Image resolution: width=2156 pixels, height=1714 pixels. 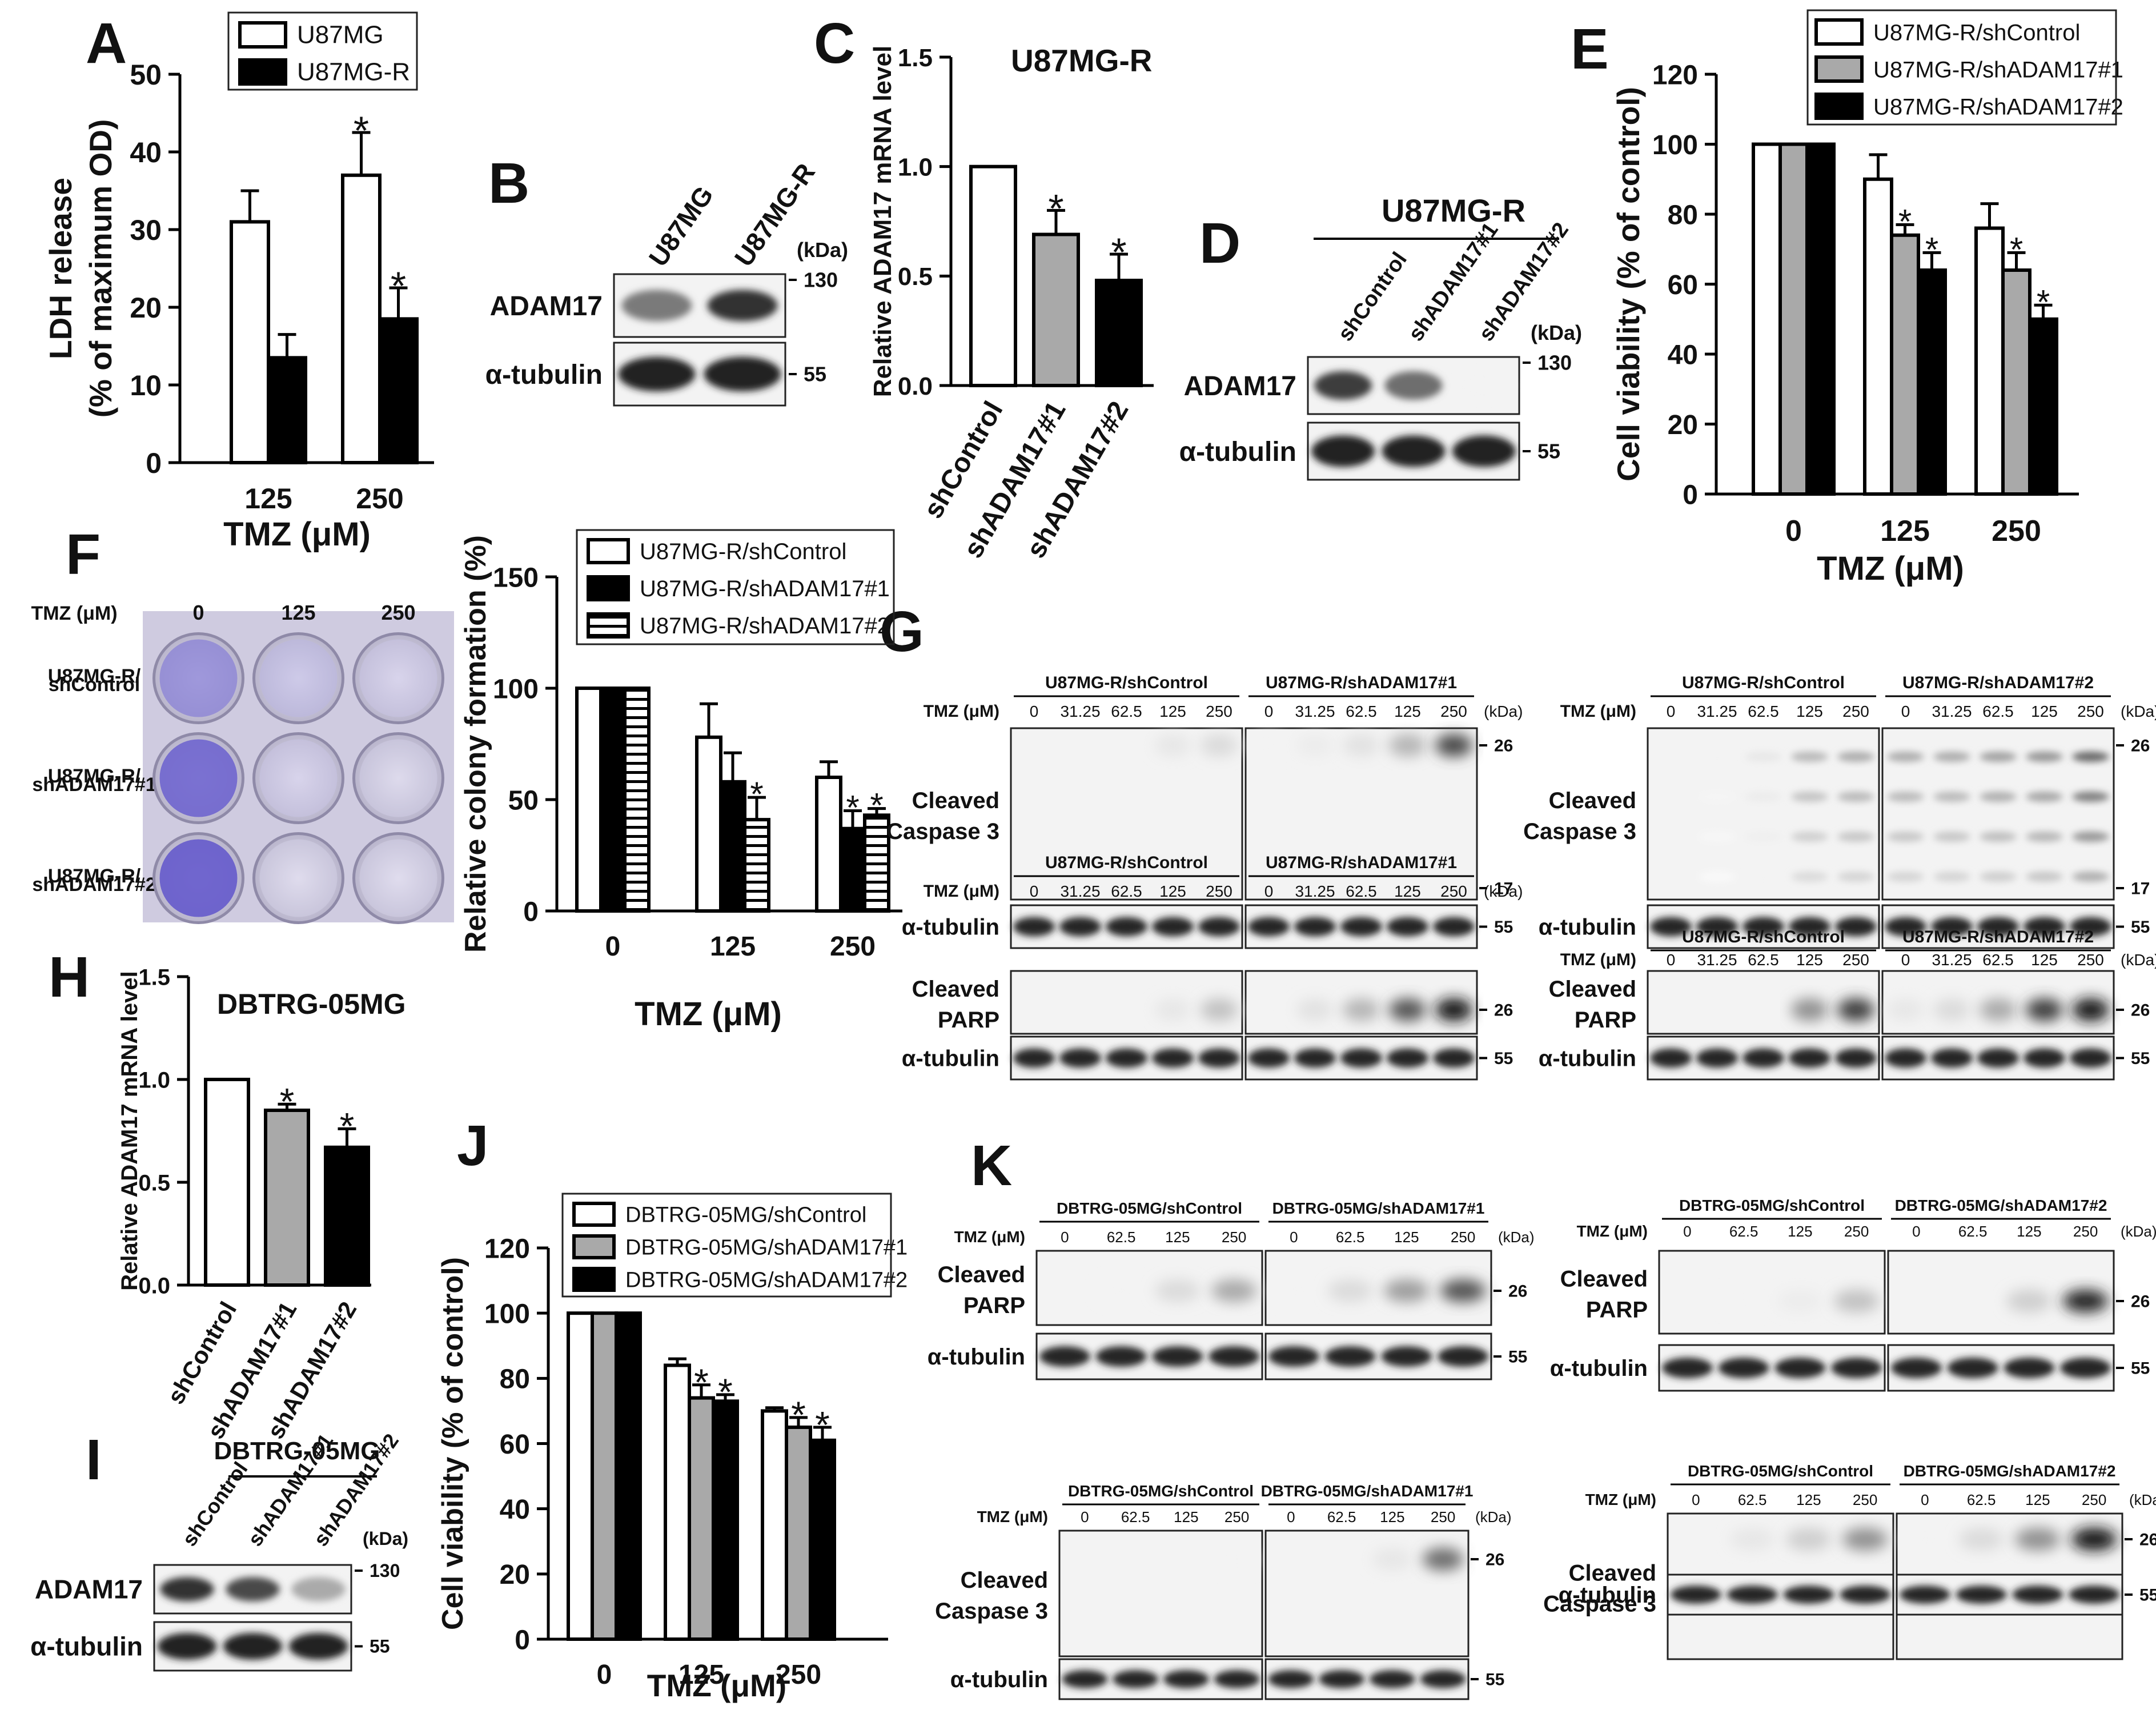 What do you see at coordinates (146, 230) in the screenshot?
I see `y-tick-label: 30` at bounding box center [146, 230].